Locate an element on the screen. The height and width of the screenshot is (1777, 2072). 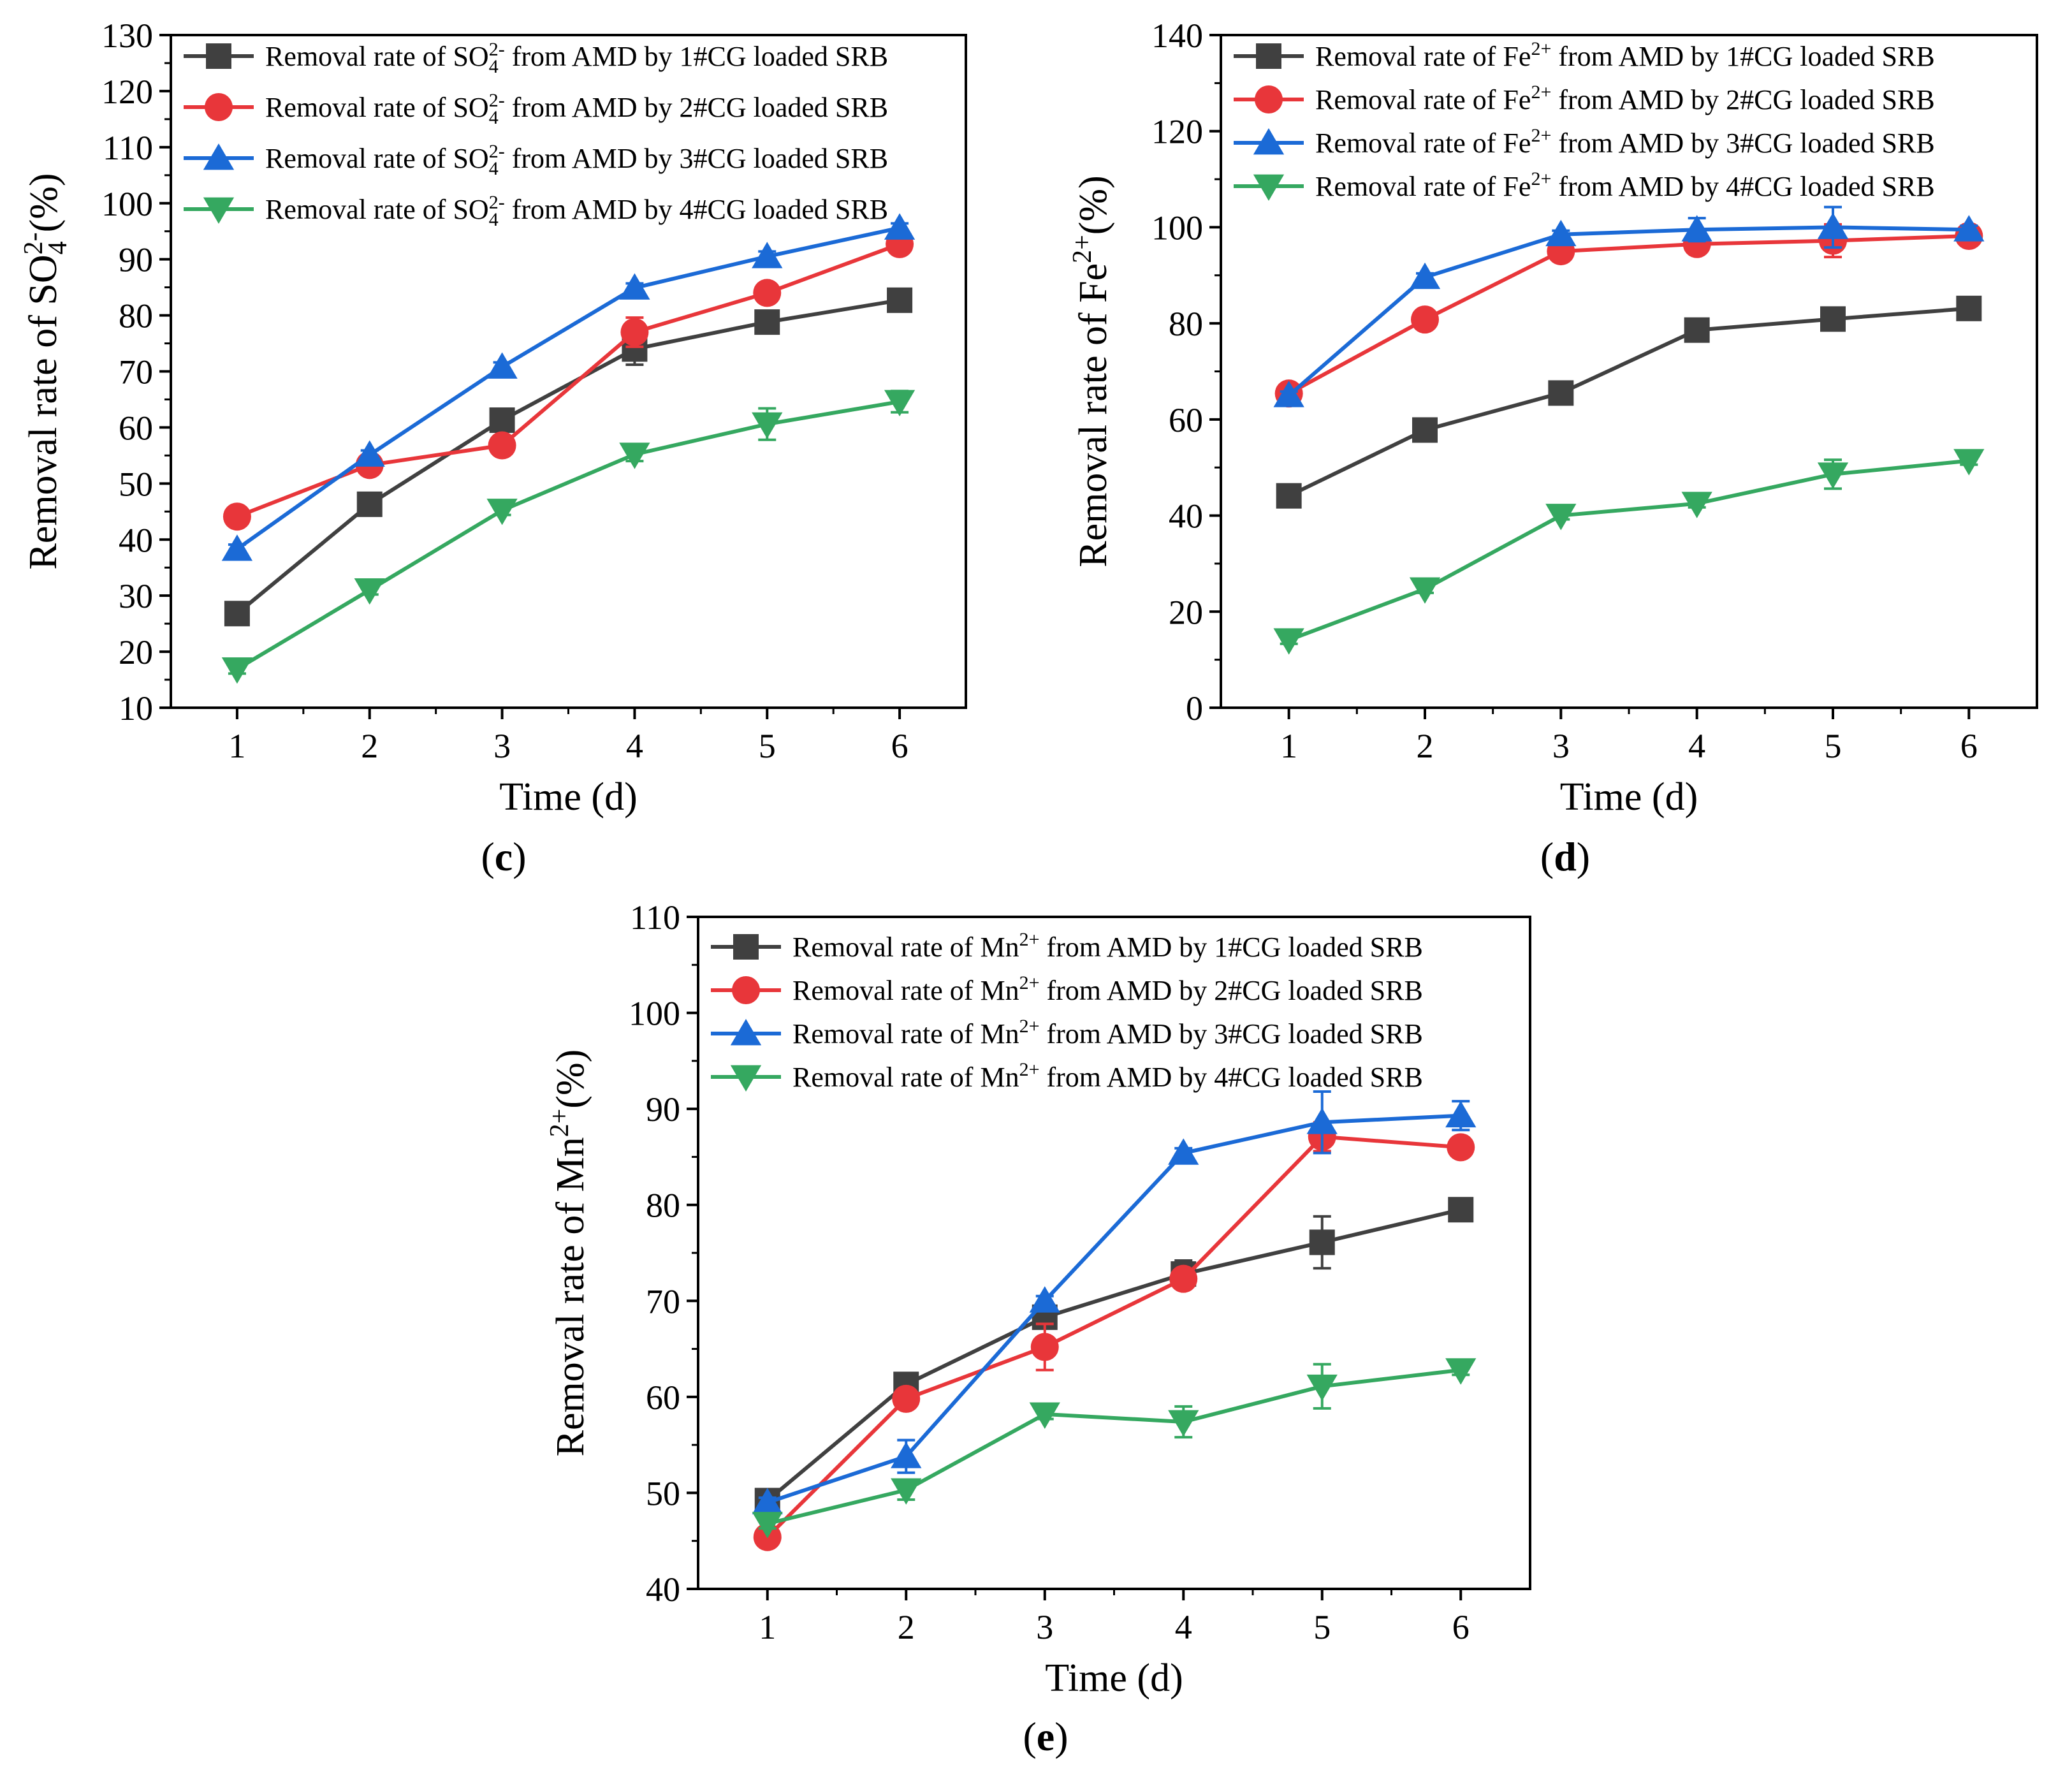
x-axis-title: Time (d) is located at coordinates (1629, 797).